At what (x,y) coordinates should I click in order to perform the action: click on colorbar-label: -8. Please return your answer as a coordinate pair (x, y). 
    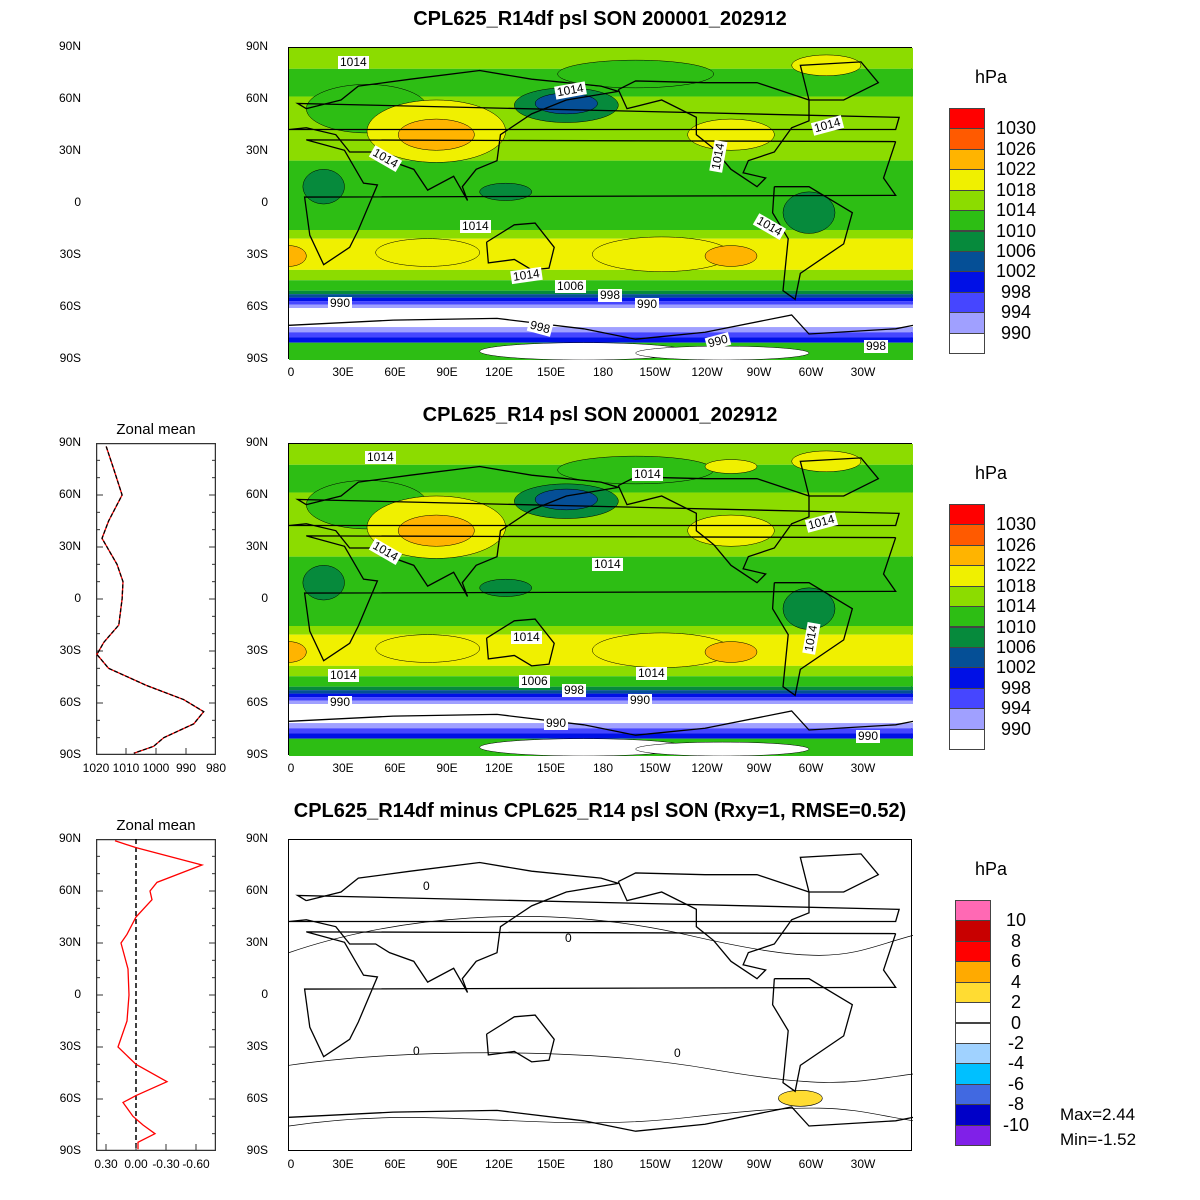
    Looking at the image, I should click on (1015, 1104).